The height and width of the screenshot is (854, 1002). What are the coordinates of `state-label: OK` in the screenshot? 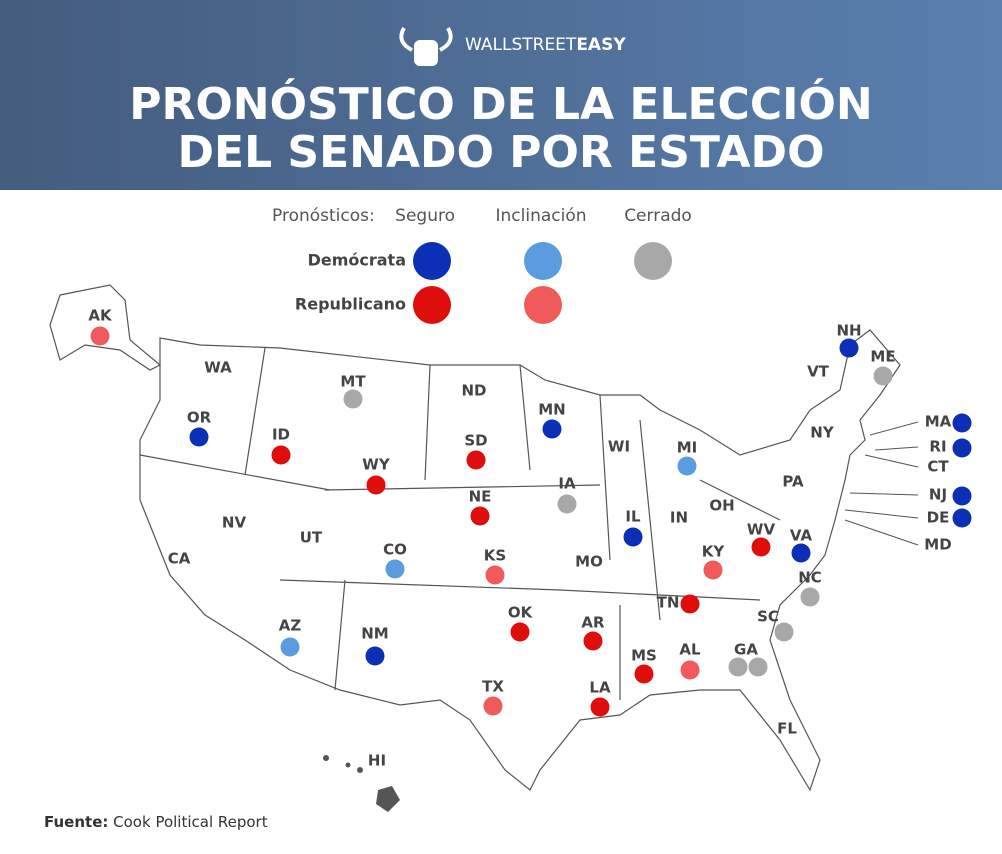 It's located at (521, 613).